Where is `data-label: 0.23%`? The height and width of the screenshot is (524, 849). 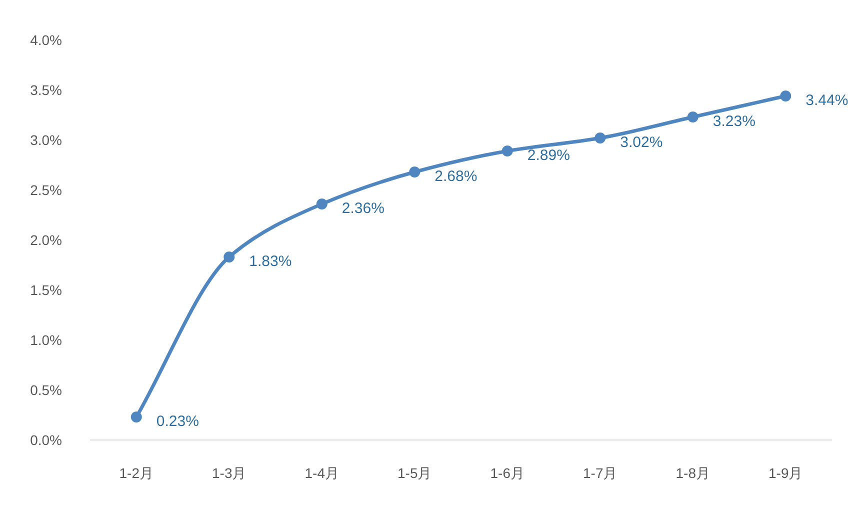 data-label: 0.23% is located at coordinates (177, 421).